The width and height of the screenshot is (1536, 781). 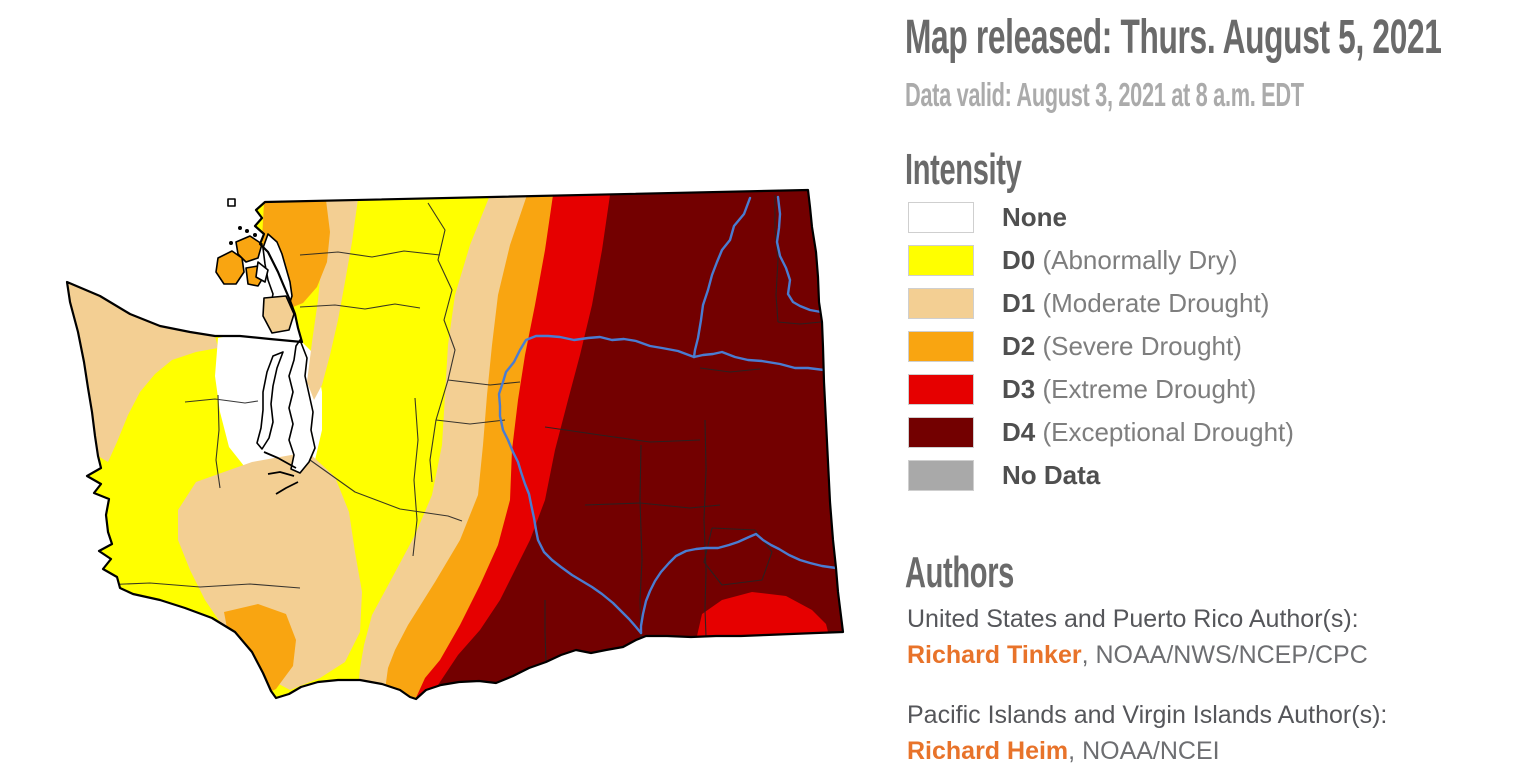 What do you see at coordinates (231, 202) in the screenshot?
I see `point-roberts` at bounding box center [231, 202].